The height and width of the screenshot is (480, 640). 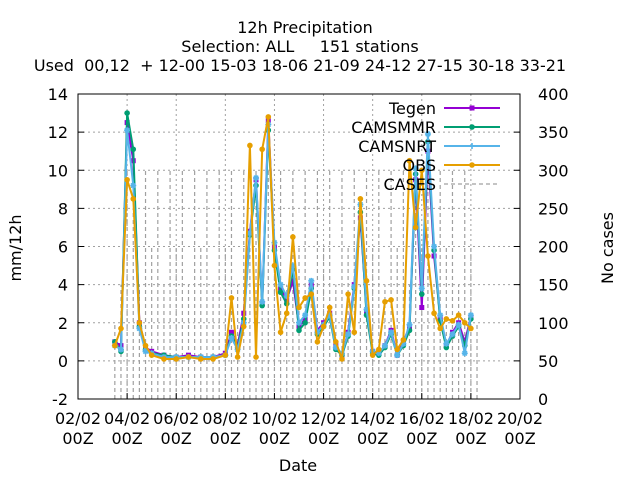 What do you see at coordinates (63, 323) in the screenshot?
I see `y-tick-label: 2` at bounding box center [63, 323].